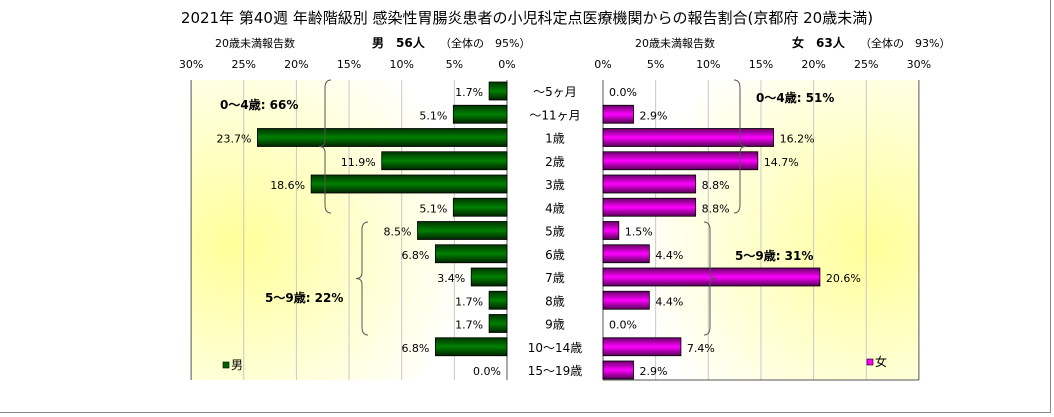 Image resolution: width=1054 pixels, height=417 pixels. What do you see at coordinates (555, 92) in the screenshot?
I see `category-label: ～5ヶ月` at bounding box center [555, 92].